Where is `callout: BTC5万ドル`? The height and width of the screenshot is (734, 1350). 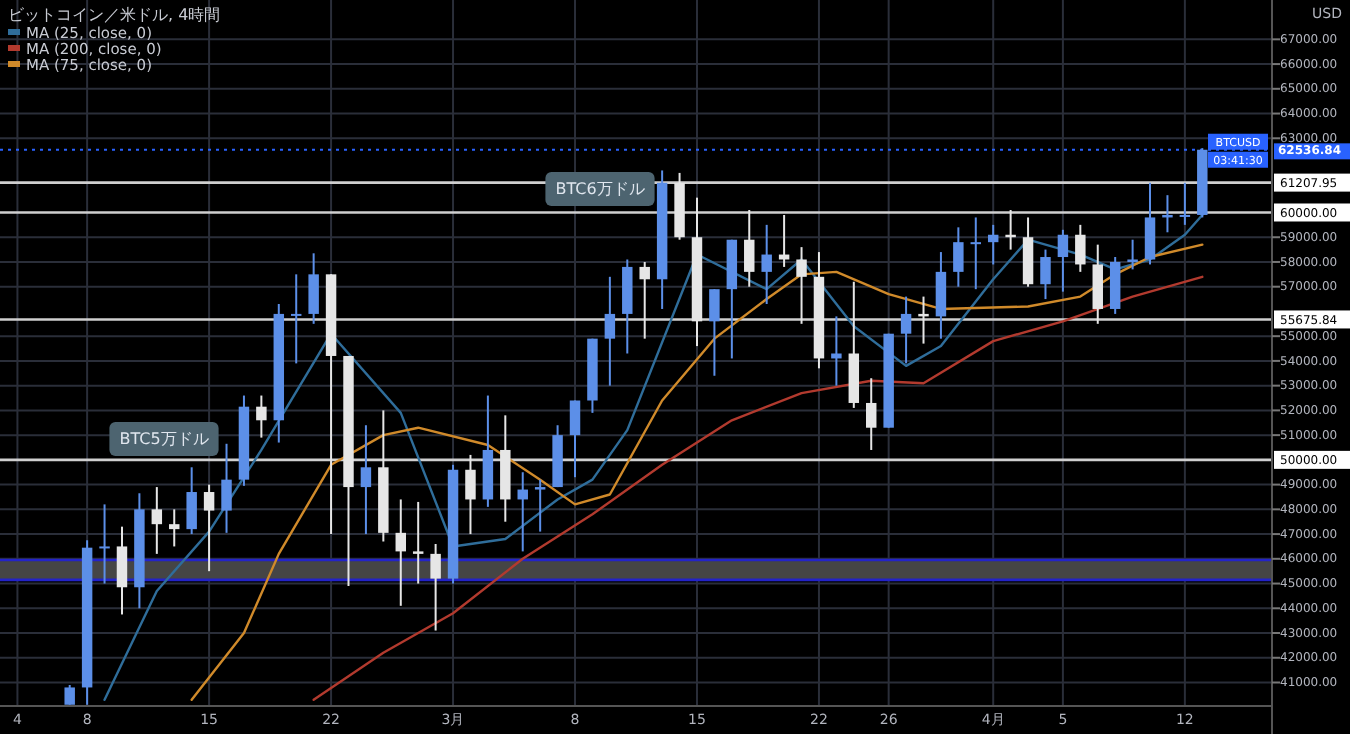 callout: BTC5万ドル is located at coordinates (164, 439).